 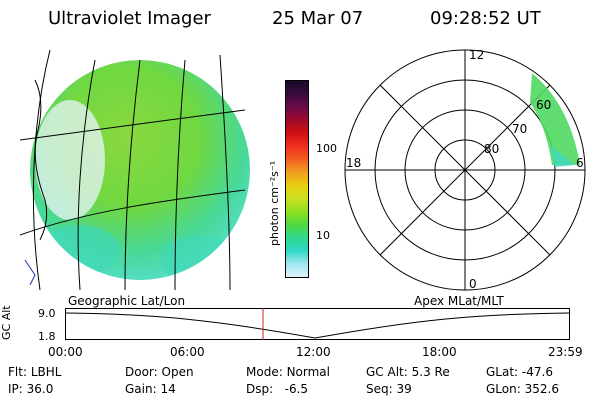 What do you see at coordinates (274, 203) in the screenshot?
I see `colorbar-unit-label: photon cm⁻²s⁻¹` at bounding box center [274, 203].